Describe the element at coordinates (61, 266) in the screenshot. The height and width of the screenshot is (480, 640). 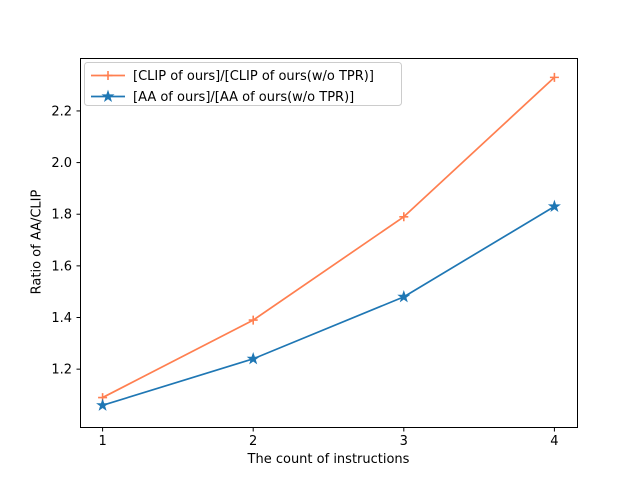
I see `y-tick-label: 1.6` at that location.